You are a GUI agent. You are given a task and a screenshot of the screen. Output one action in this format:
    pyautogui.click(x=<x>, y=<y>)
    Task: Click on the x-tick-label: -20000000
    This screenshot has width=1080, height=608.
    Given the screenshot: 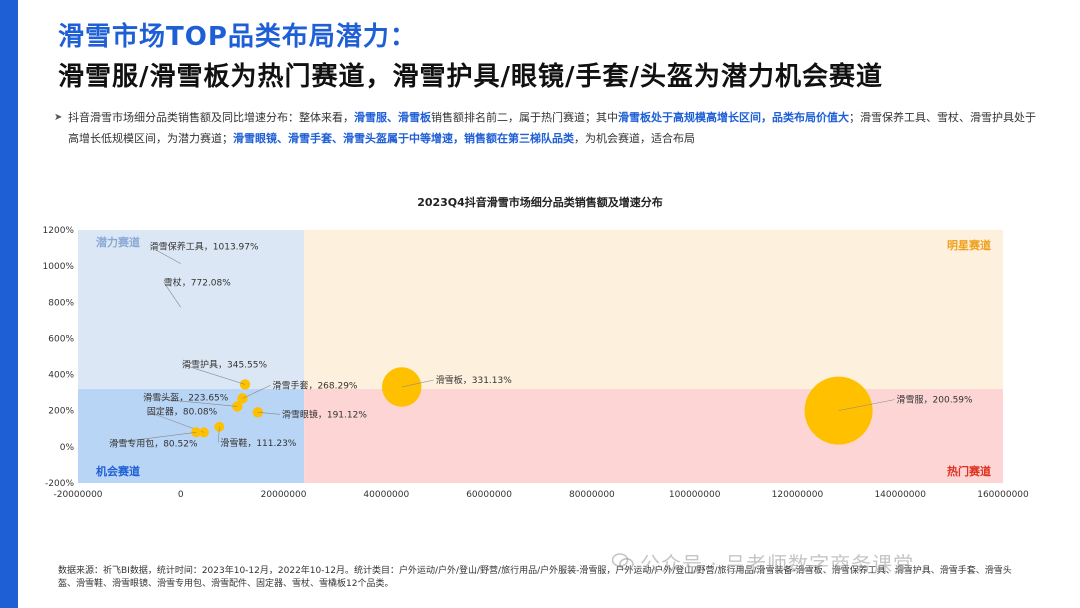 What is the action you would take?
    pyautogui.click(x=77, y=495)
    